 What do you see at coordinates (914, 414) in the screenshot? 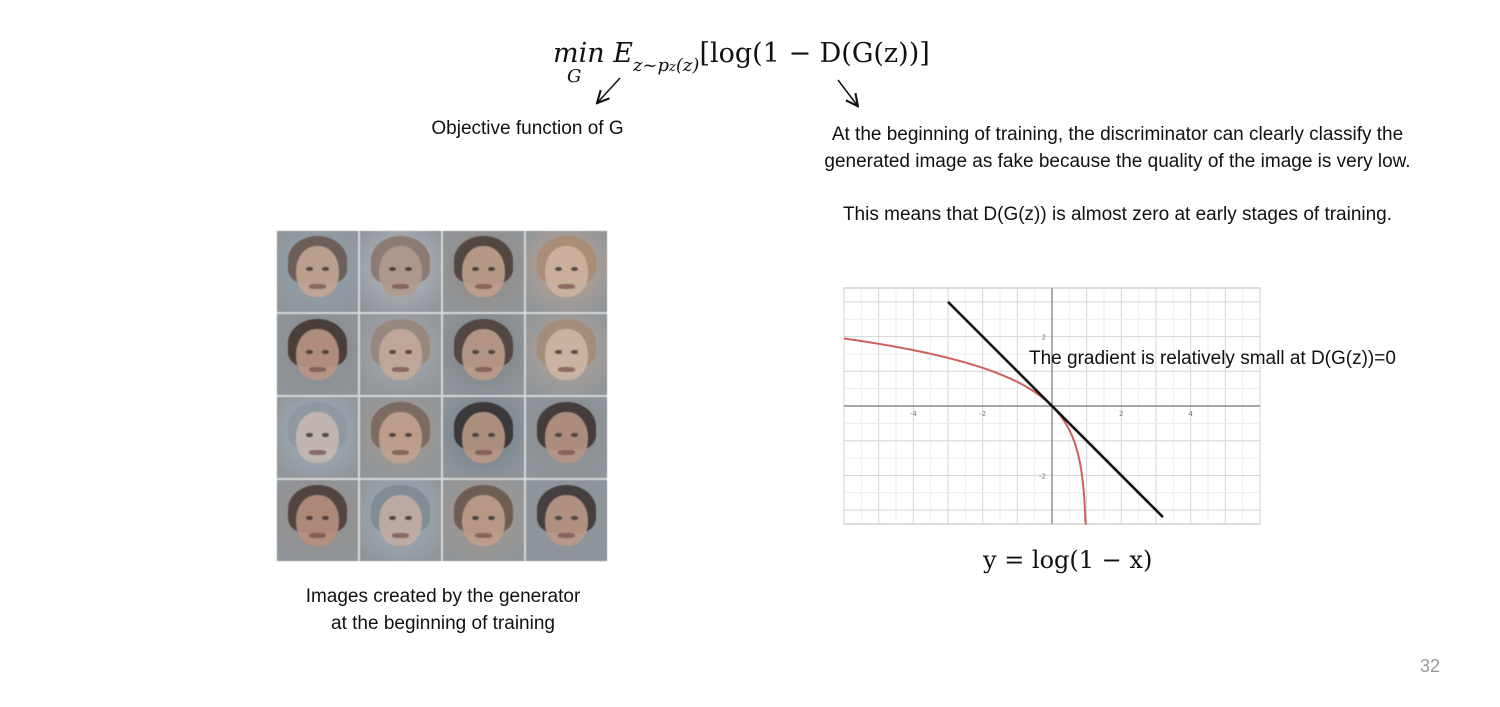
I see `x-tick-label: -4` at bounding box center [914, 414].